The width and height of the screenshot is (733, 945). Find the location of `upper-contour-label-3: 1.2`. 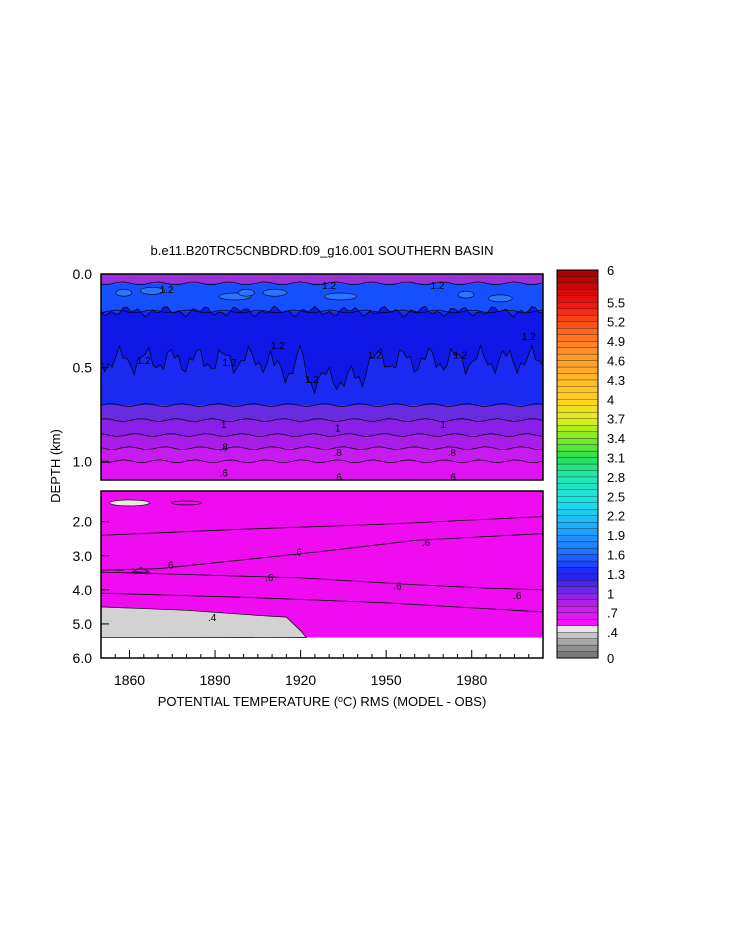

upper-contour-label-3: 1.2 is located at coordinates (144, 361).